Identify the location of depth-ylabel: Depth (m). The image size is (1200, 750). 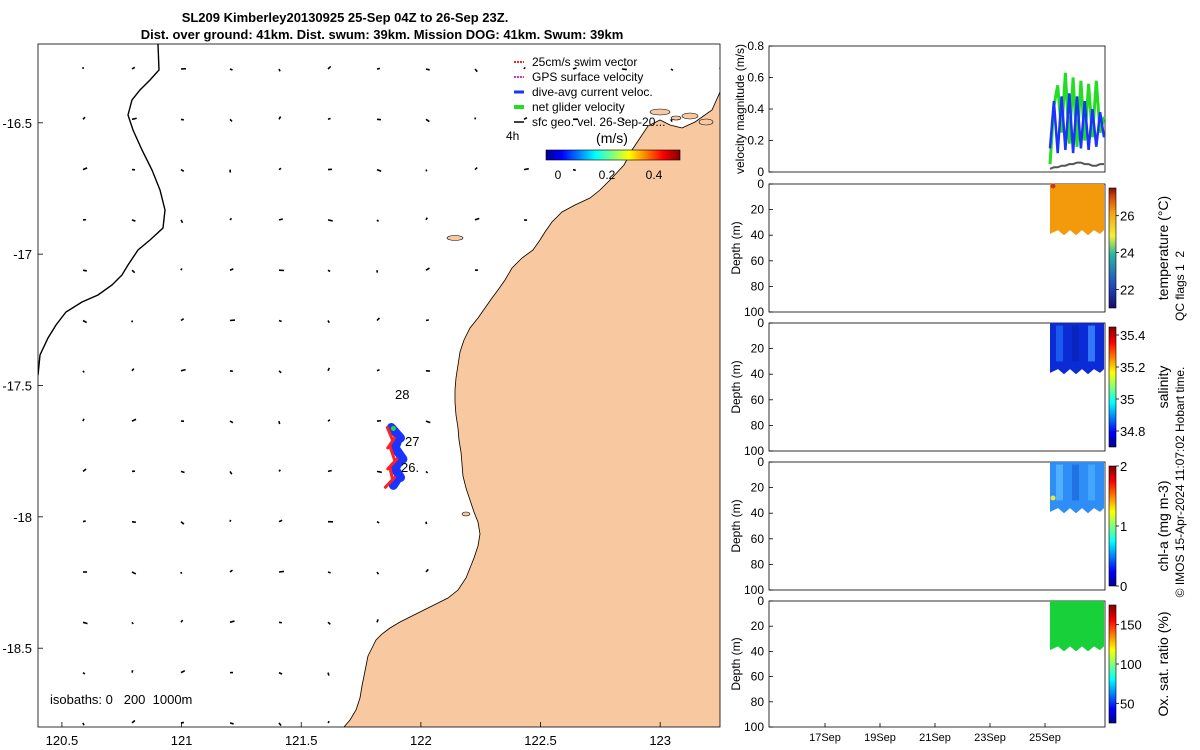
(736, 525).